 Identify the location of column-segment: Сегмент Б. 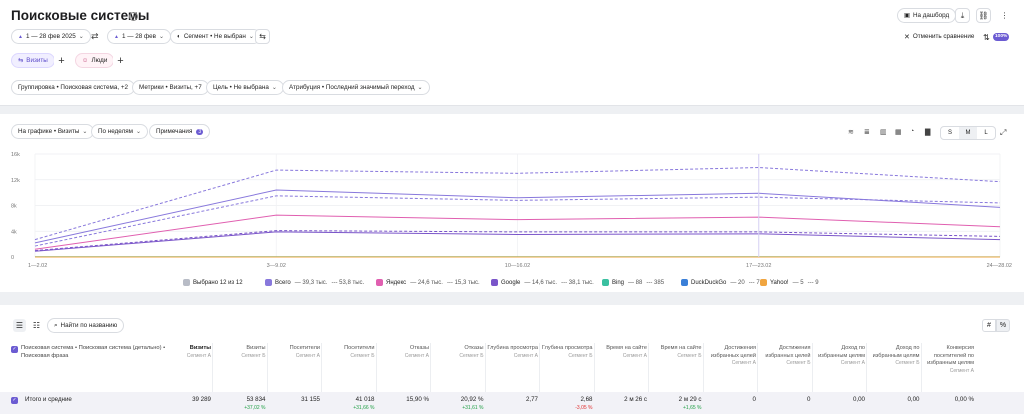
(253, 355).